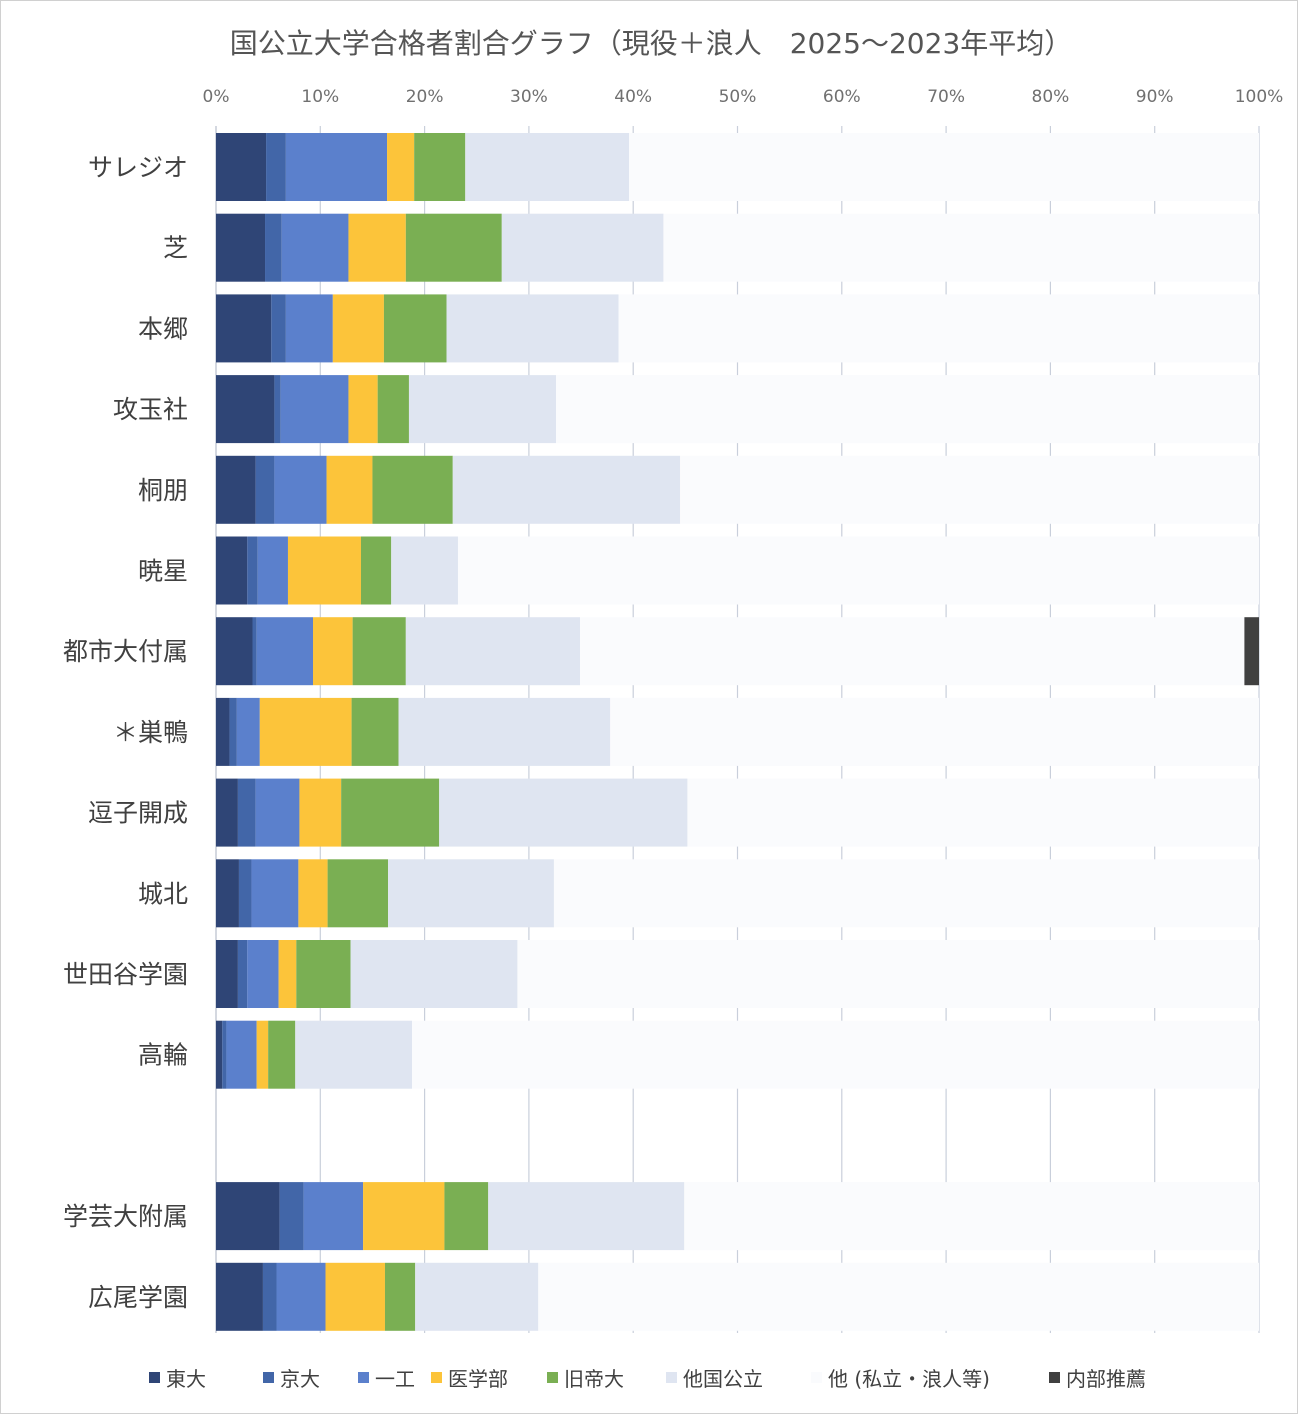  Describe the element at coordinates (395, 1379) in the screenshot. I see `legend-label: 一工` at that location.